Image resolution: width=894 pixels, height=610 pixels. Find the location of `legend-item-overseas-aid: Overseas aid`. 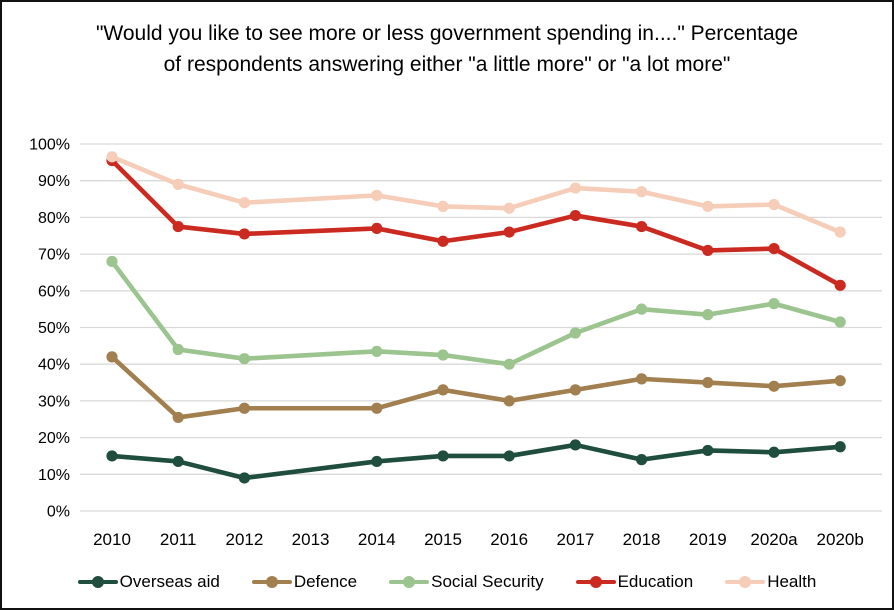

legend-item-overseas-aid: Overseas aid is located at coordinates (148, 582).